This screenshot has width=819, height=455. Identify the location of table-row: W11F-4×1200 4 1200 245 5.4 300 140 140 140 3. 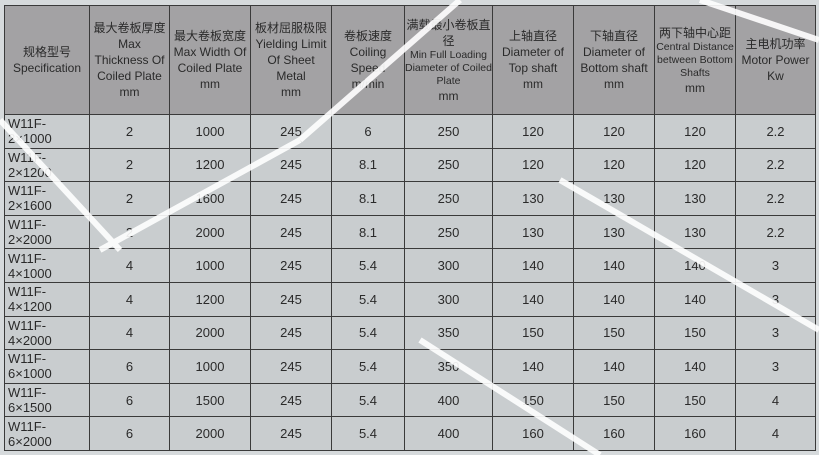
(410, 299).